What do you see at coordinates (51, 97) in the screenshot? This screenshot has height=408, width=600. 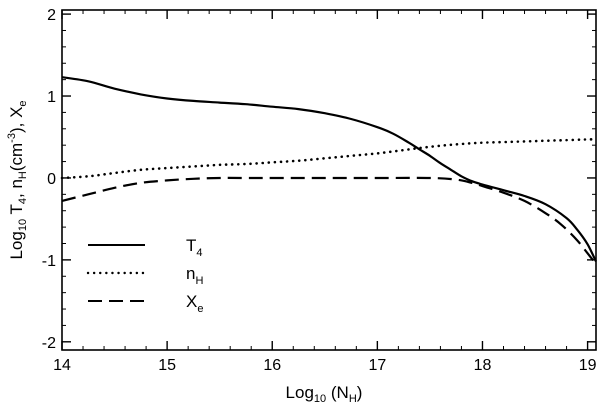 I see `y-tick-label: 1` at bounding box center [51, 97].